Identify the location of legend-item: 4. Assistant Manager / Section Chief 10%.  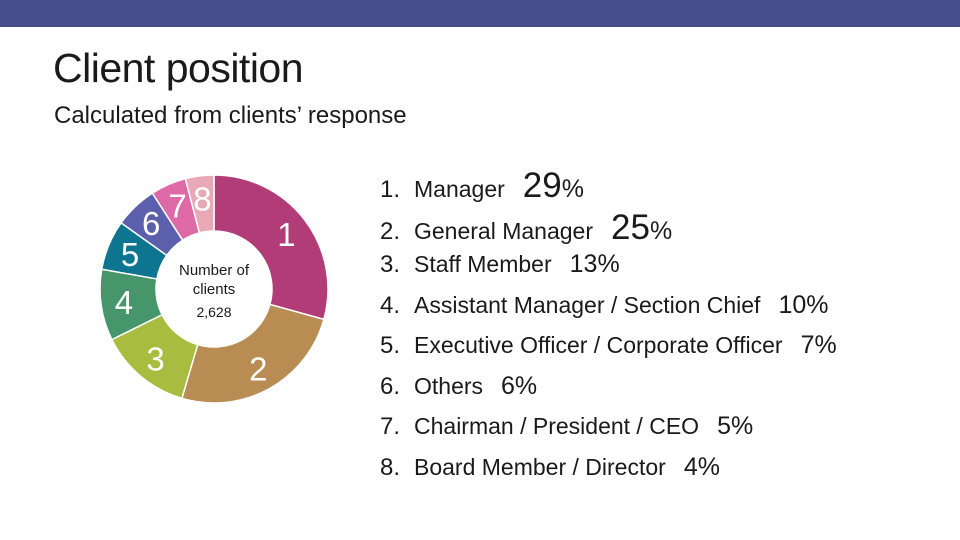
(608, 311).